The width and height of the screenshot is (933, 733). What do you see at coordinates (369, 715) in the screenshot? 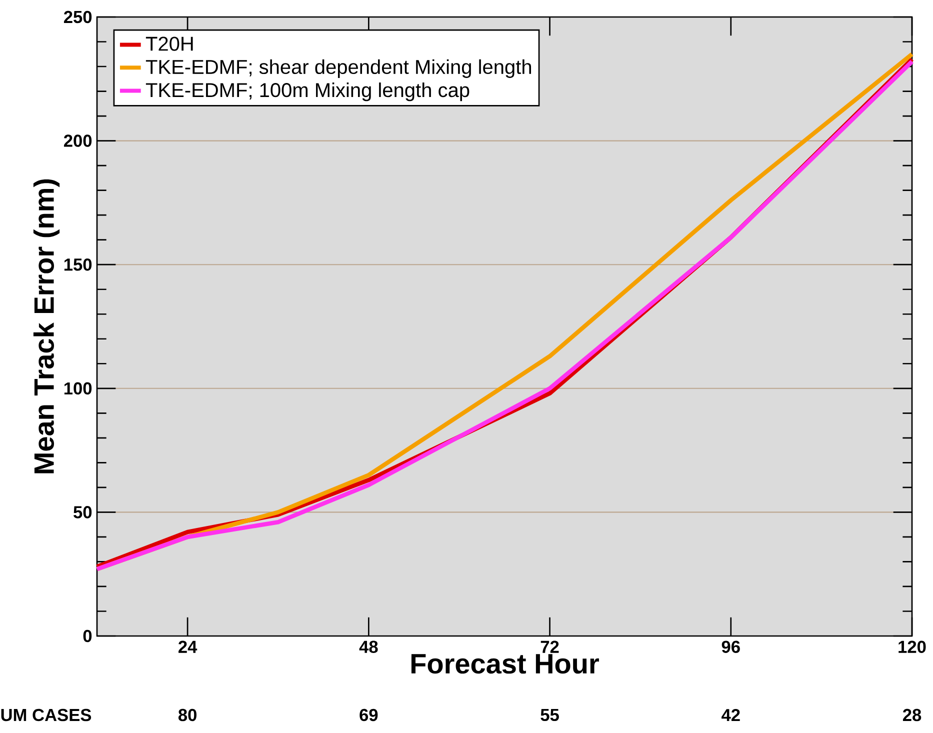
I see `text: 69` at bounding box center [369, 715].